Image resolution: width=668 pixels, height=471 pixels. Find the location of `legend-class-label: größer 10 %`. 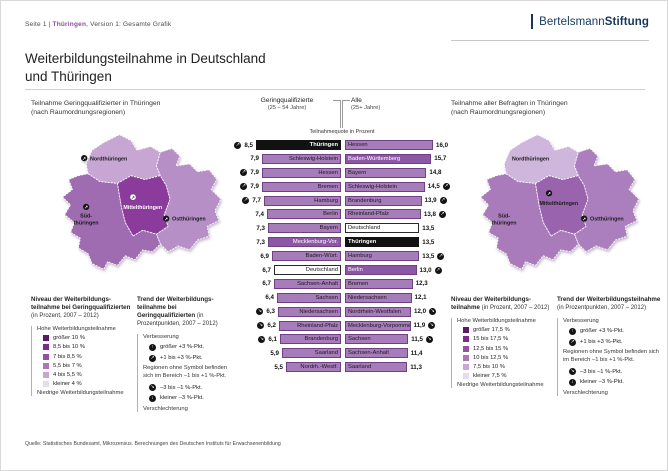

legend-class-label: größer 10 % is located at coordinates (69, 338).